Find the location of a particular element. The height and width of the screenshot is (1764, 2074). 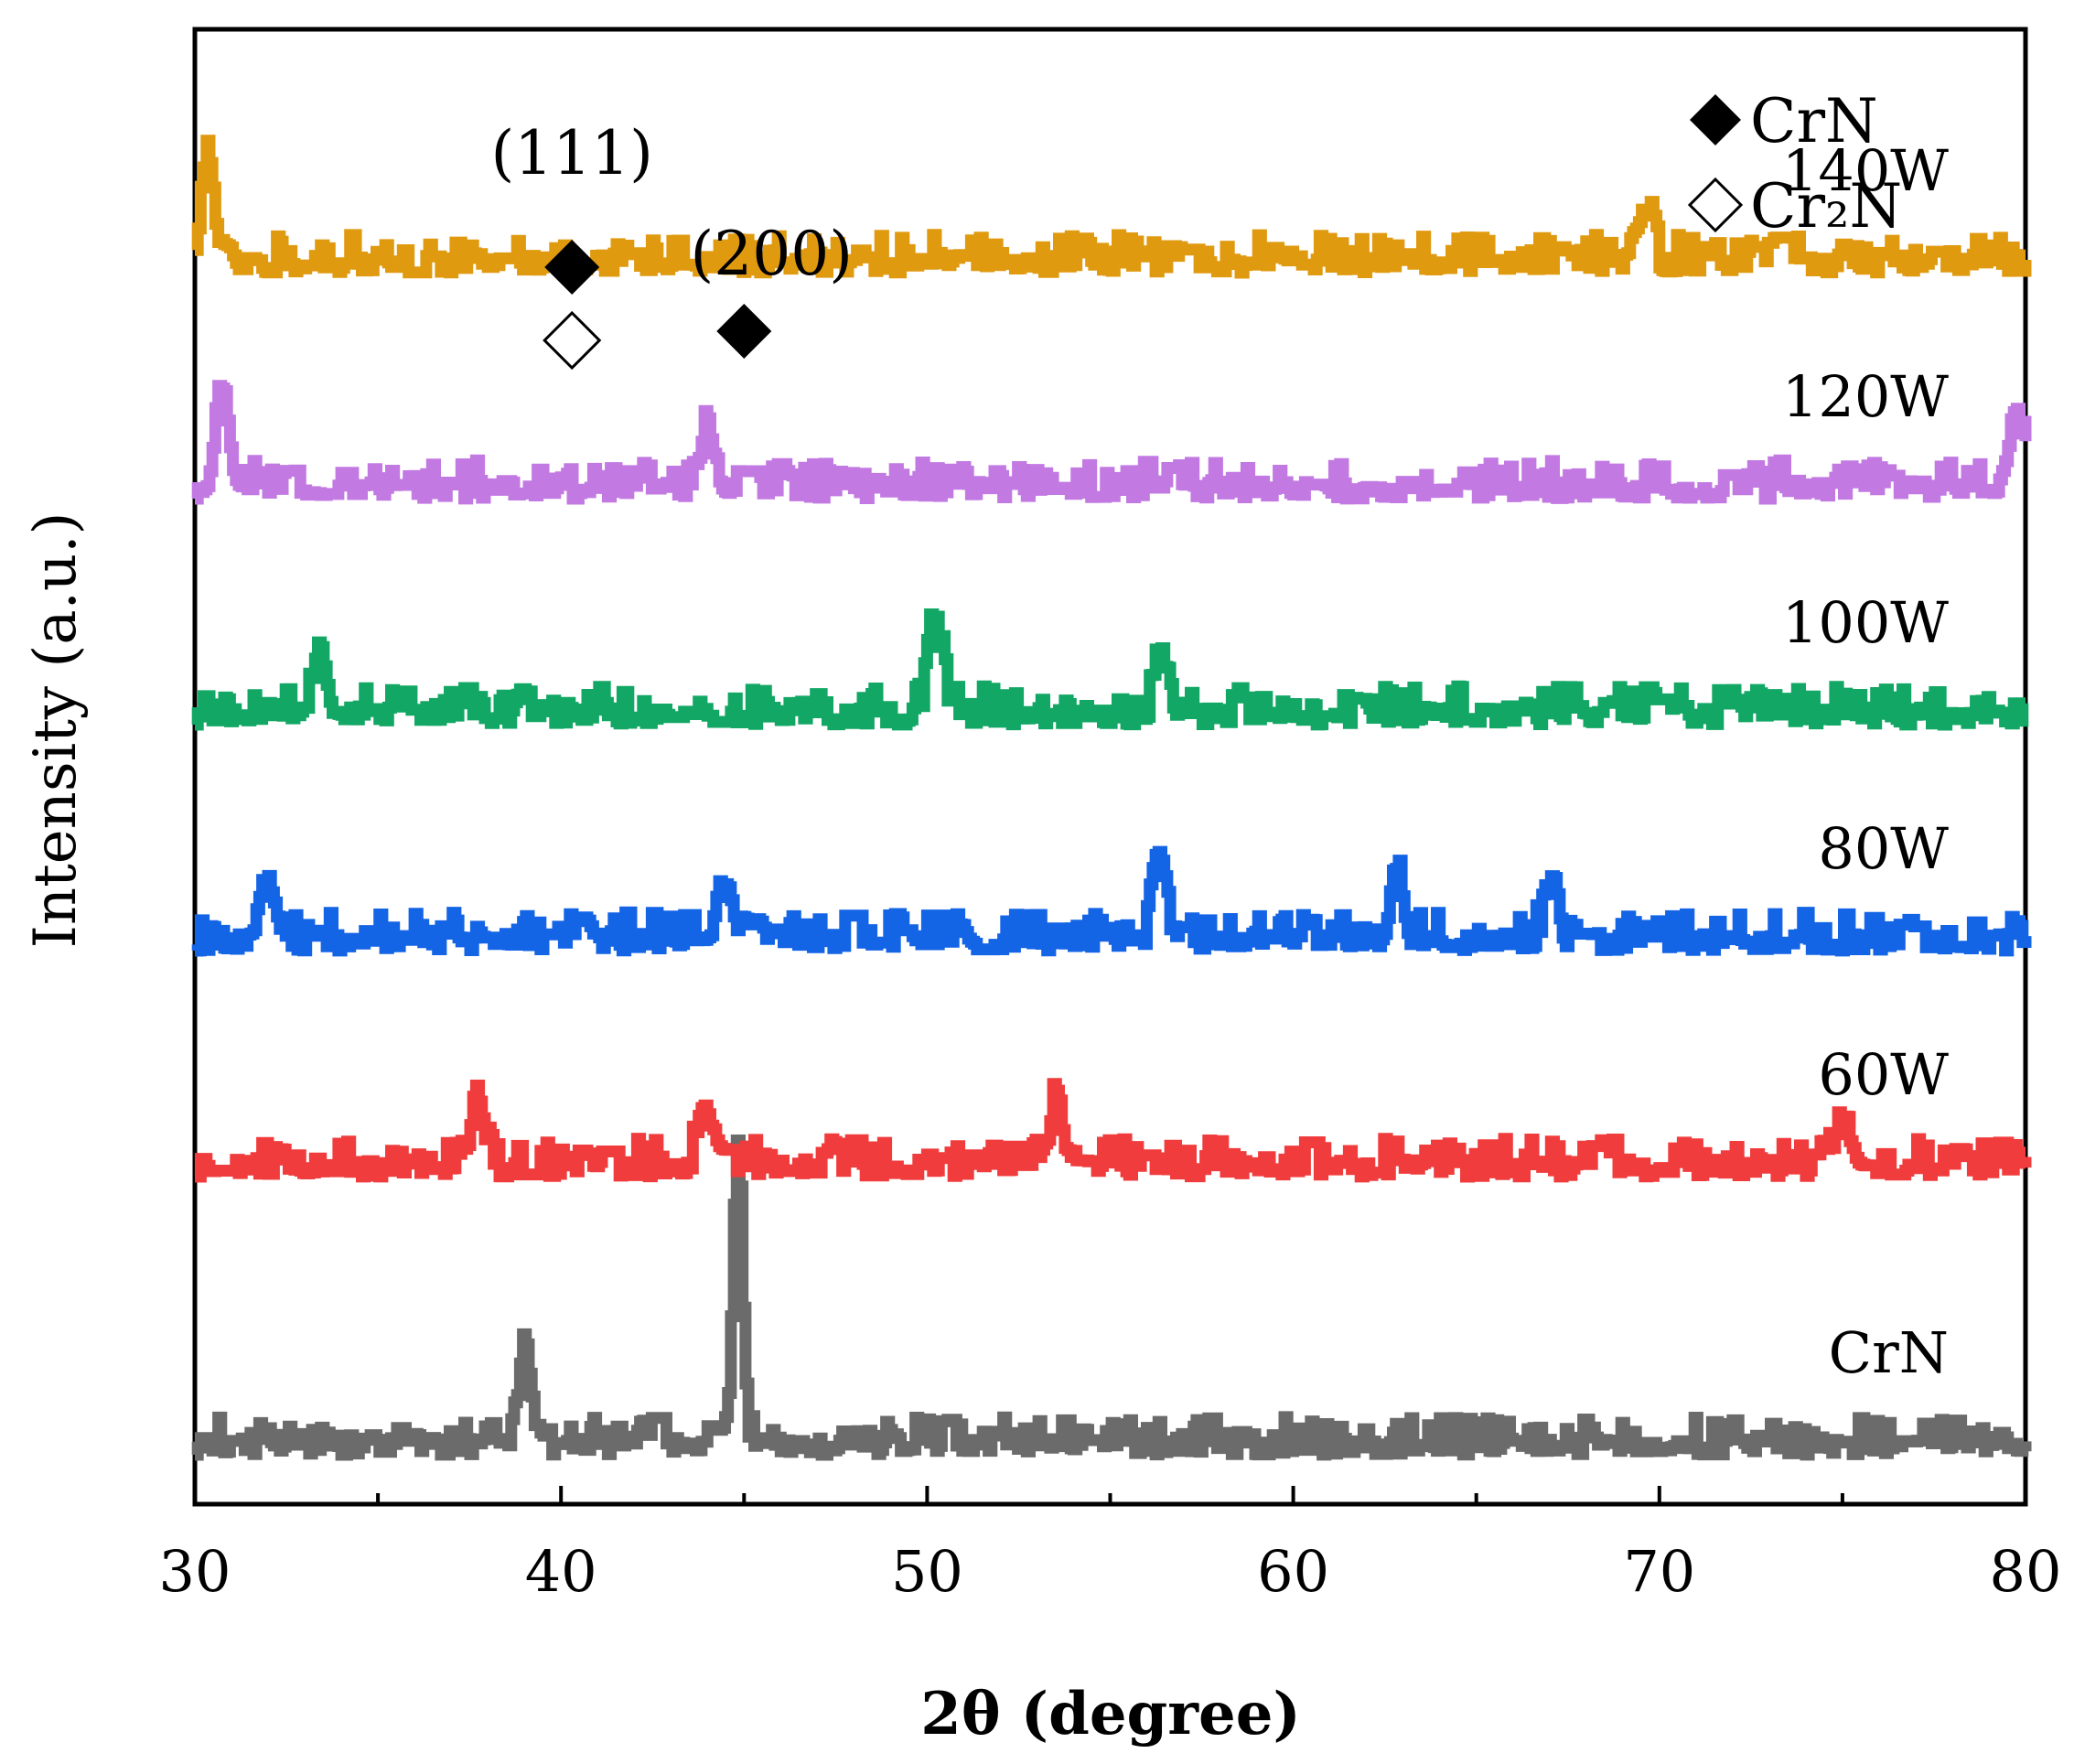

series-label-crn: CrN is located at coordinates (1889, 1352).